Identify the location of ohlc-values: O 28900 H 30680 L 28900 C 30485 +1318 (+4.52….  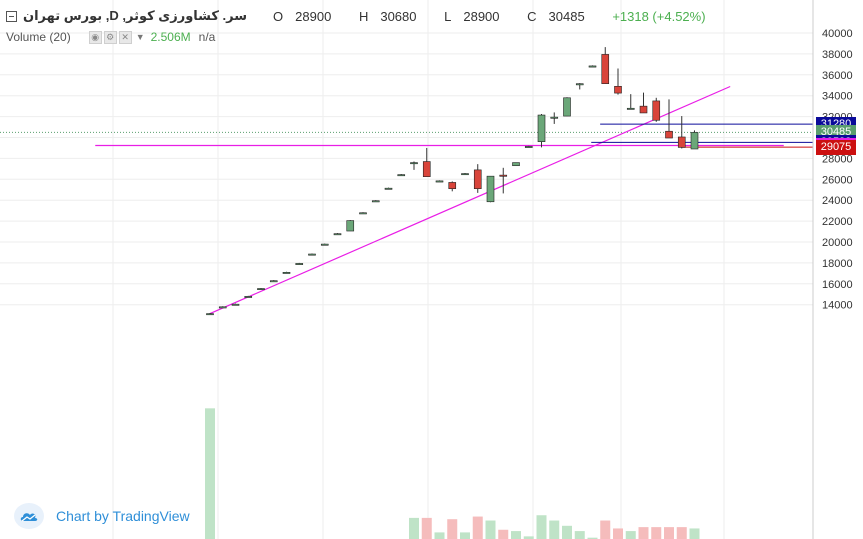
(495, 16).